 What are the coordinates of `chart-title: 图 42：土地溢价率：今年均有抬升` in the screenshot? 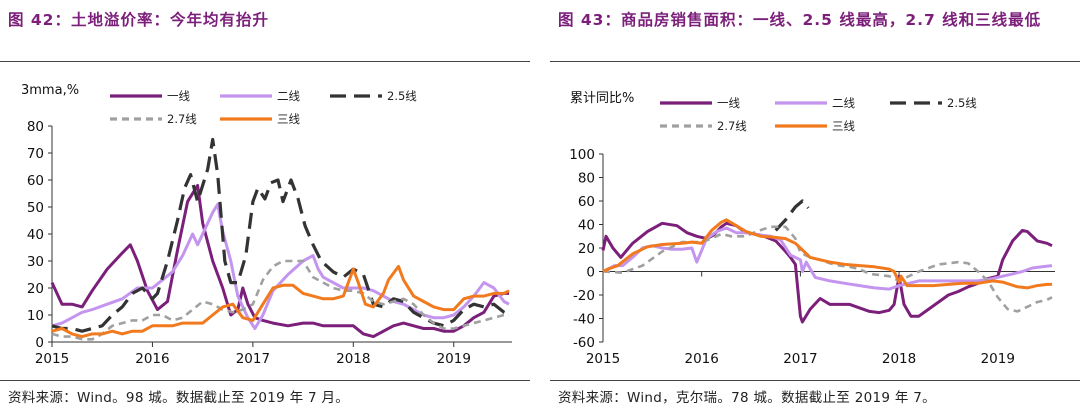 It's located at (138, 20).